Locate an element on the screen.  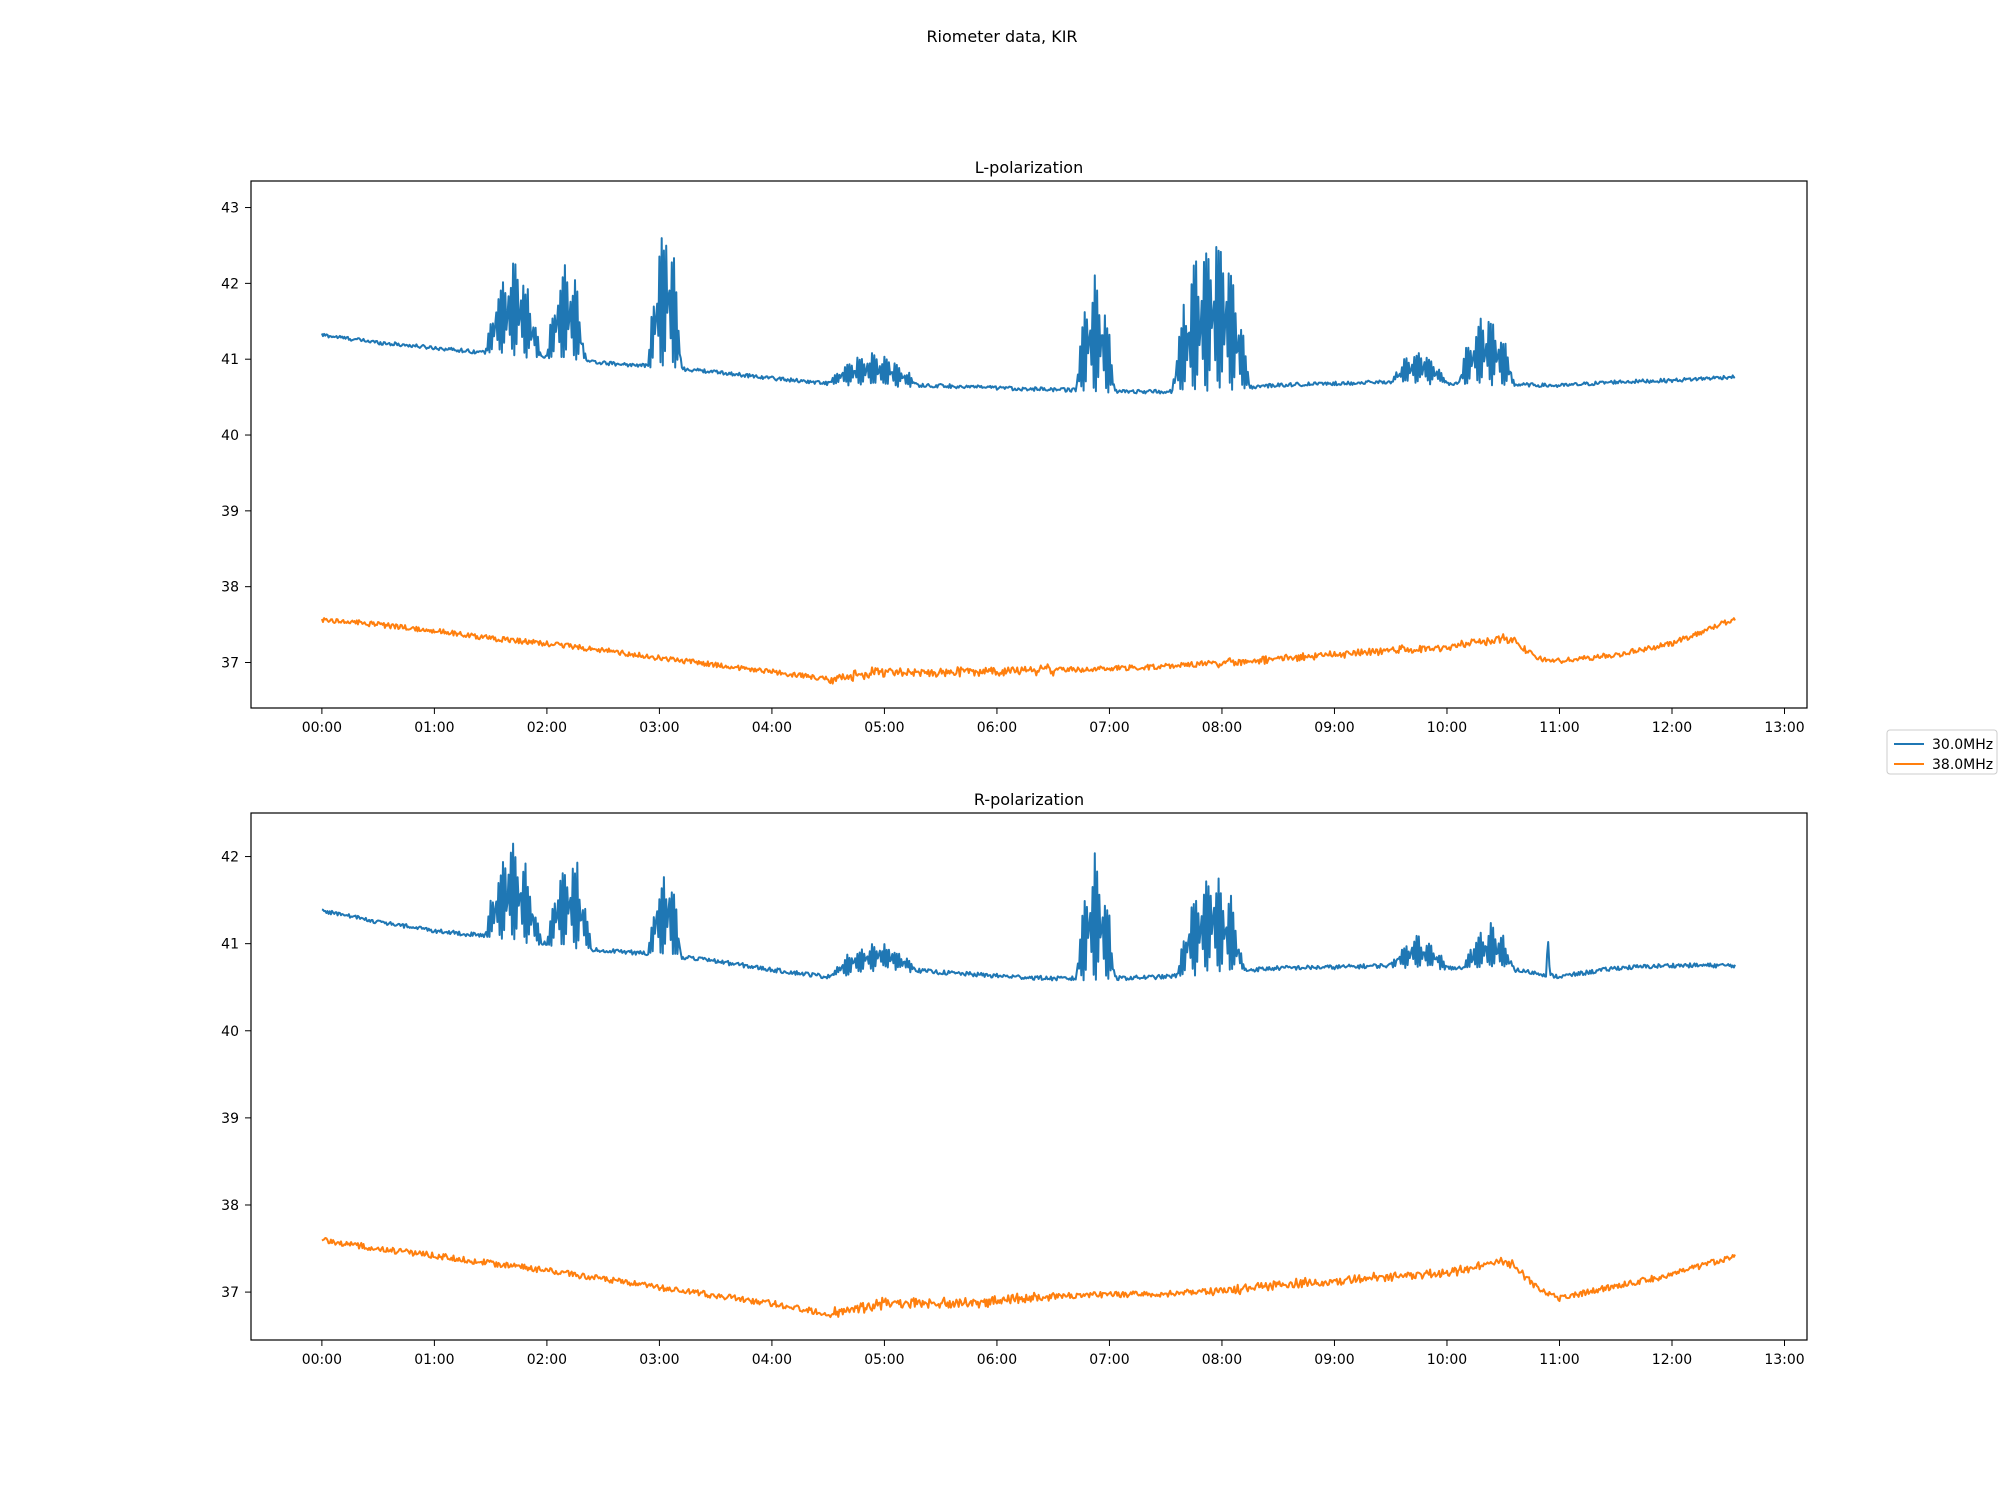
subplot-title: L-polarization is located at coordinates (1029, 167).